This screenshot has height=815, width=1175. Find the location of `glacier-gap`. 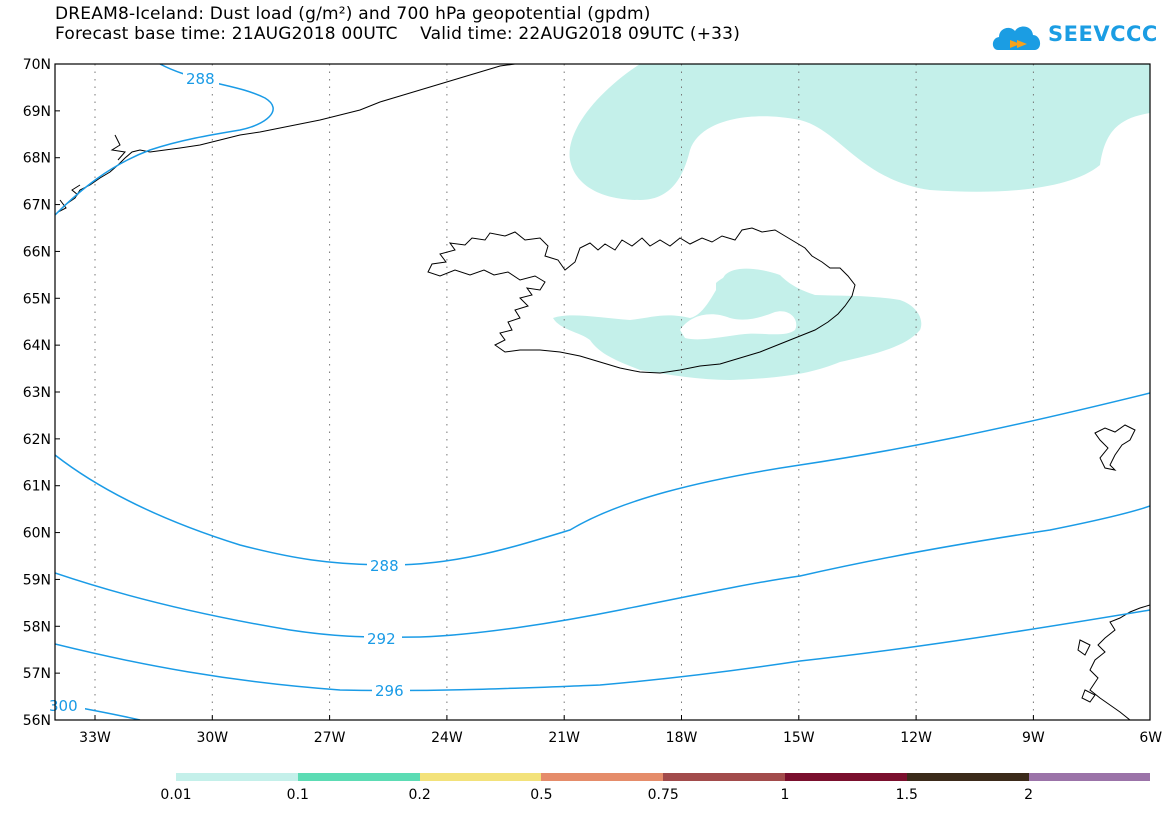

glacier-gap is located at coordinates (738, 325).